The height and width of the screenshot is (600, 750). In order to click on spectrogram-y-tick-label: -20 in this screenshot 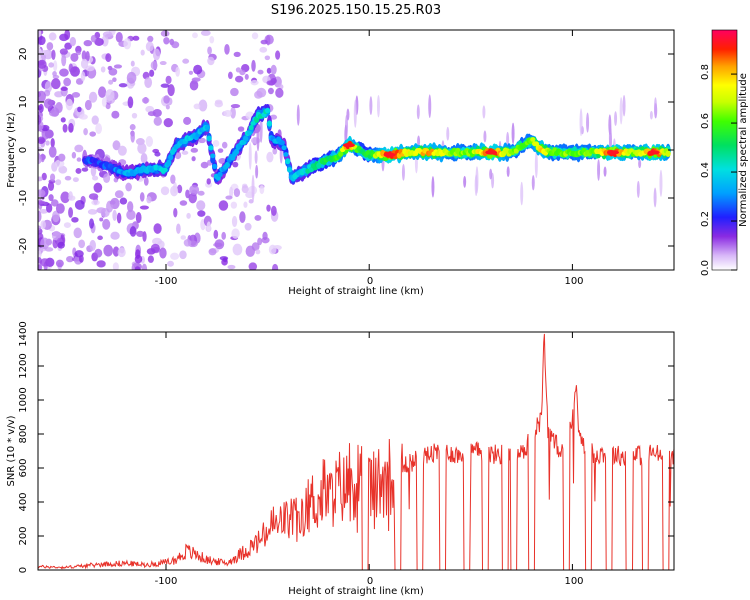, I will do `click(23, 246)`.